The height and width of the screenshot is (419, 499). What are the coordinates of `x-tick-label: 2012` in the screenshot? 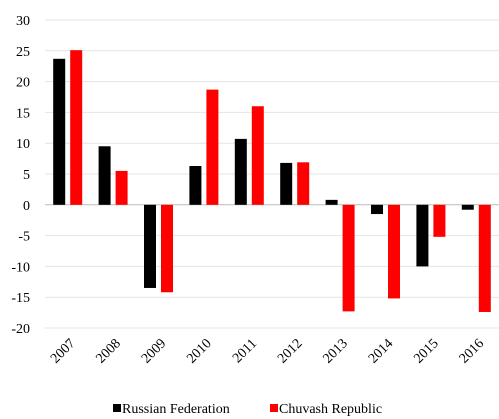 It's located at (290, 351).